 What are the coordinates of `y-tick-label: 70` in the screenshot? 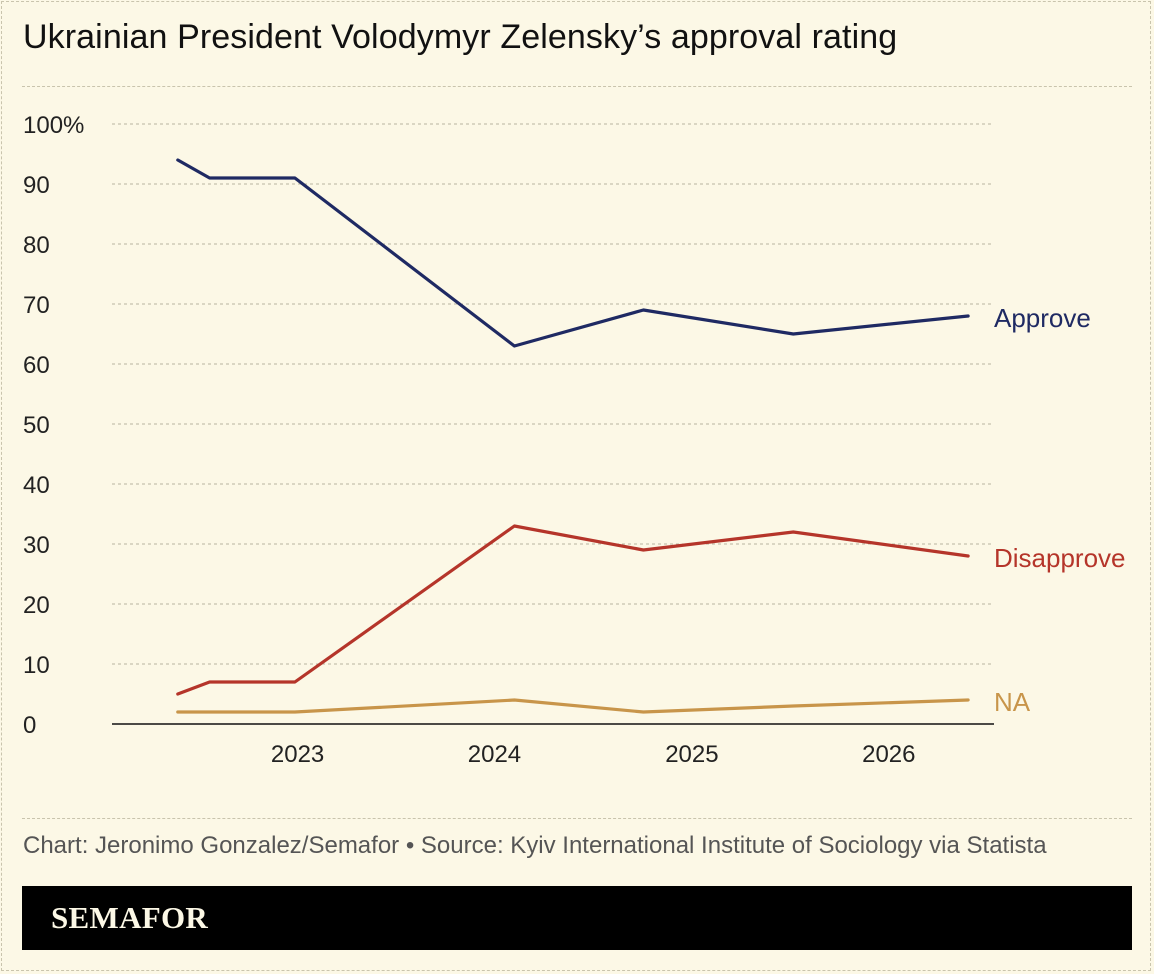 It's located at (36, 305).